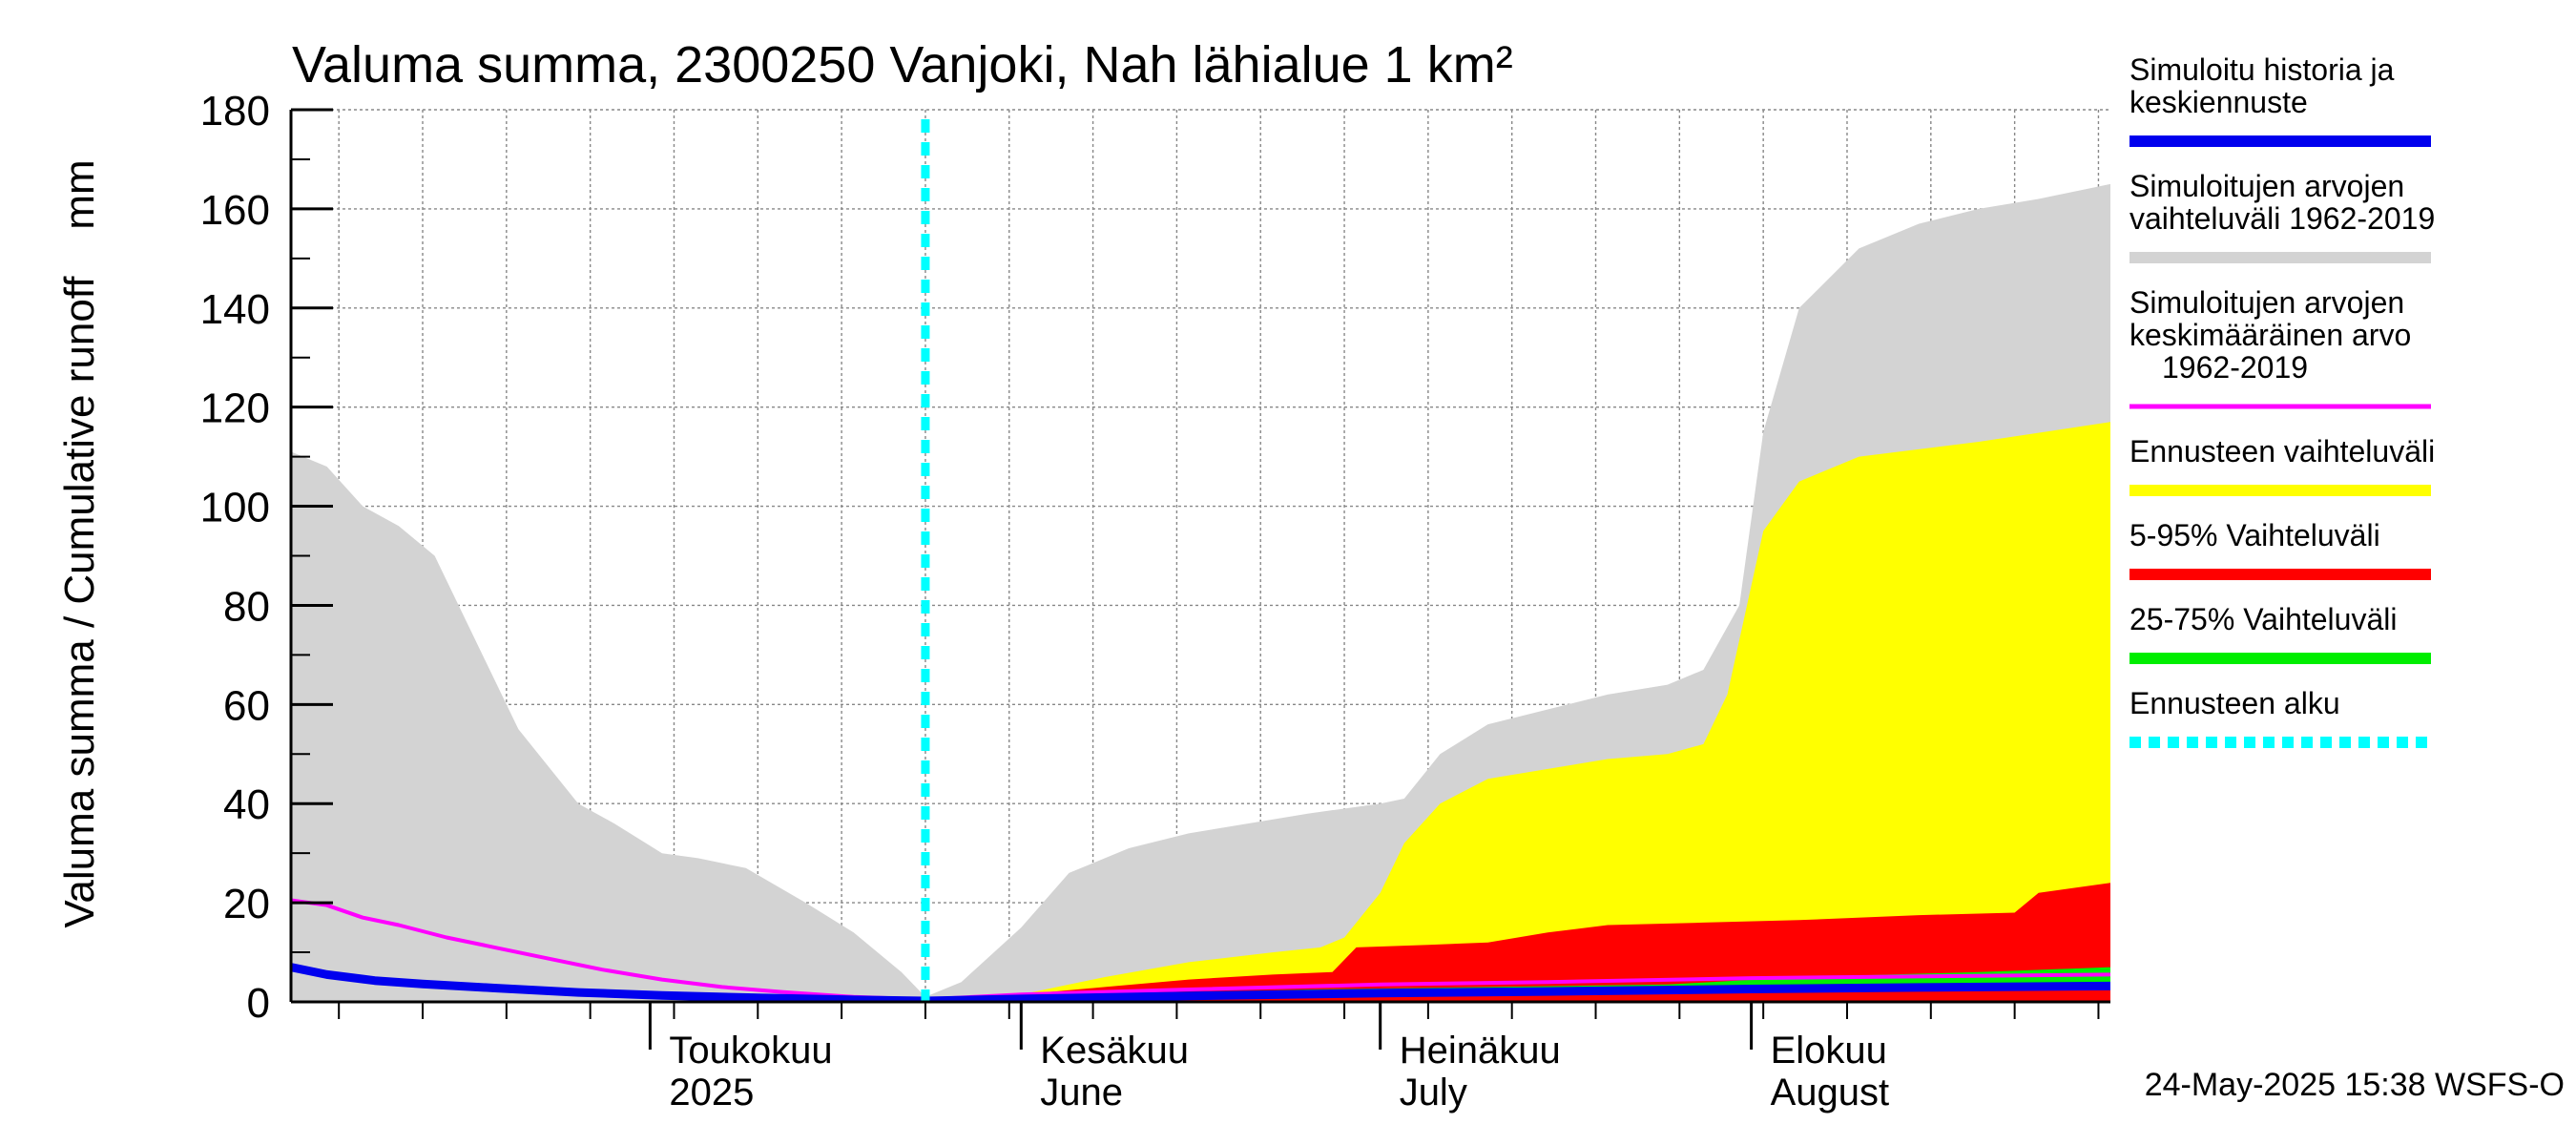 This screenshot has height=1145, width=2576. I want to click on y-tick-label: 120, so click(235, 408).